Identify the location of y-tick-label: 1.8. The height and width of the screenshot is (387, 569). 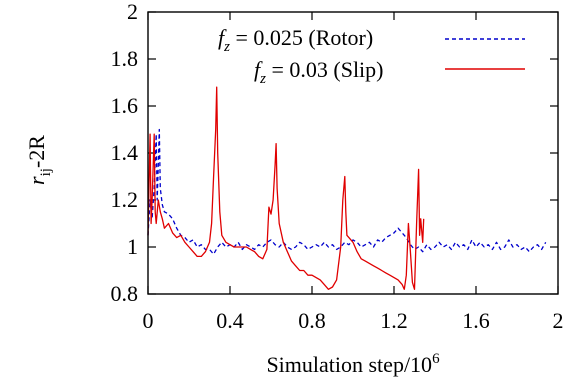
(125, 58).